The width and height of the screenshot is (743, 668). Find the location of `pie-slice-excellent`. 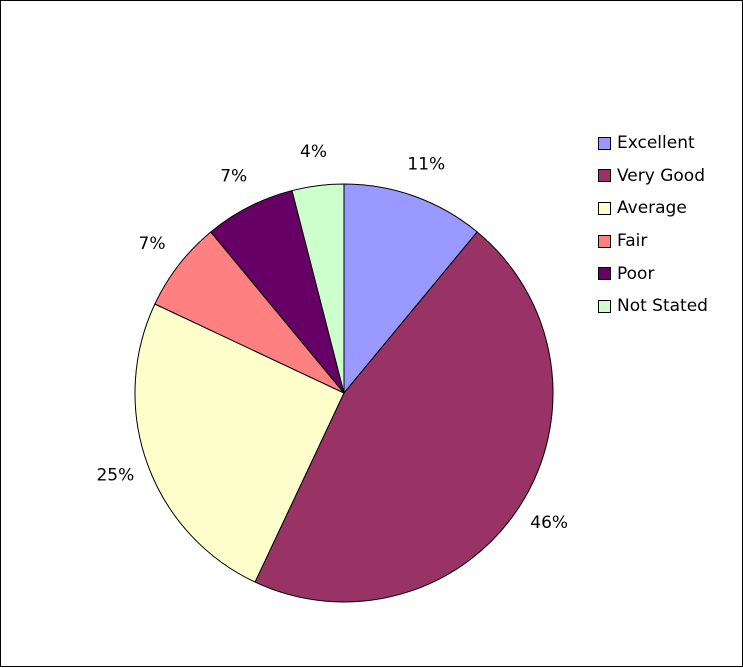

pie-slice-excellent is located at coordinates (410, 289).